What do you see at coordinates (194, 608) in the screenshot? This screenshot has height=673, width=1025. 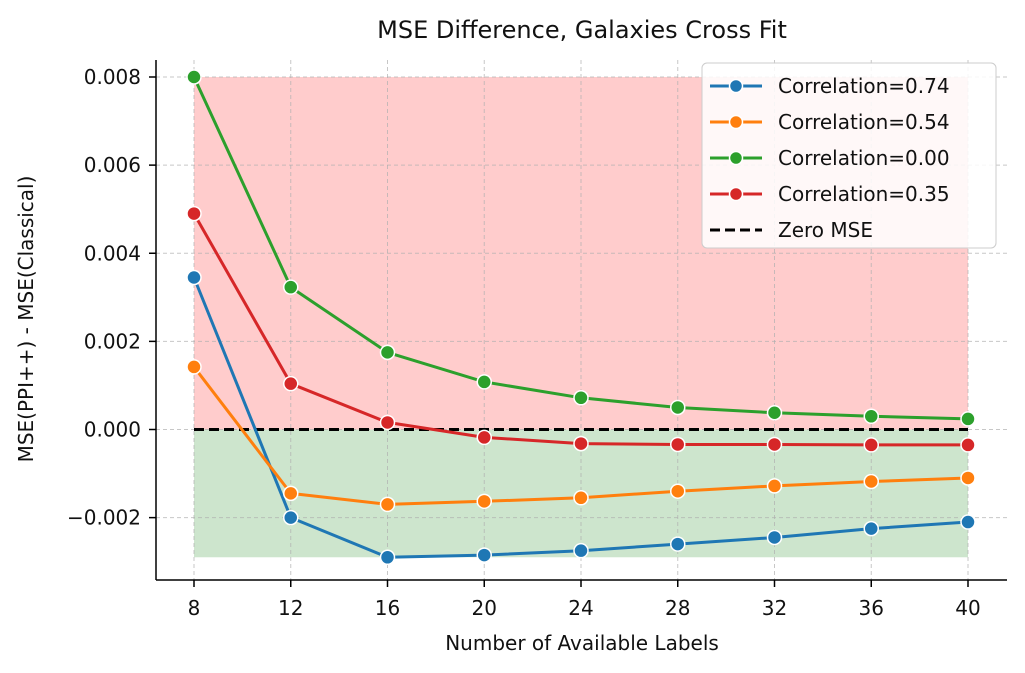 I see `x-tick-label: 8` at bounding box center [194, 608].